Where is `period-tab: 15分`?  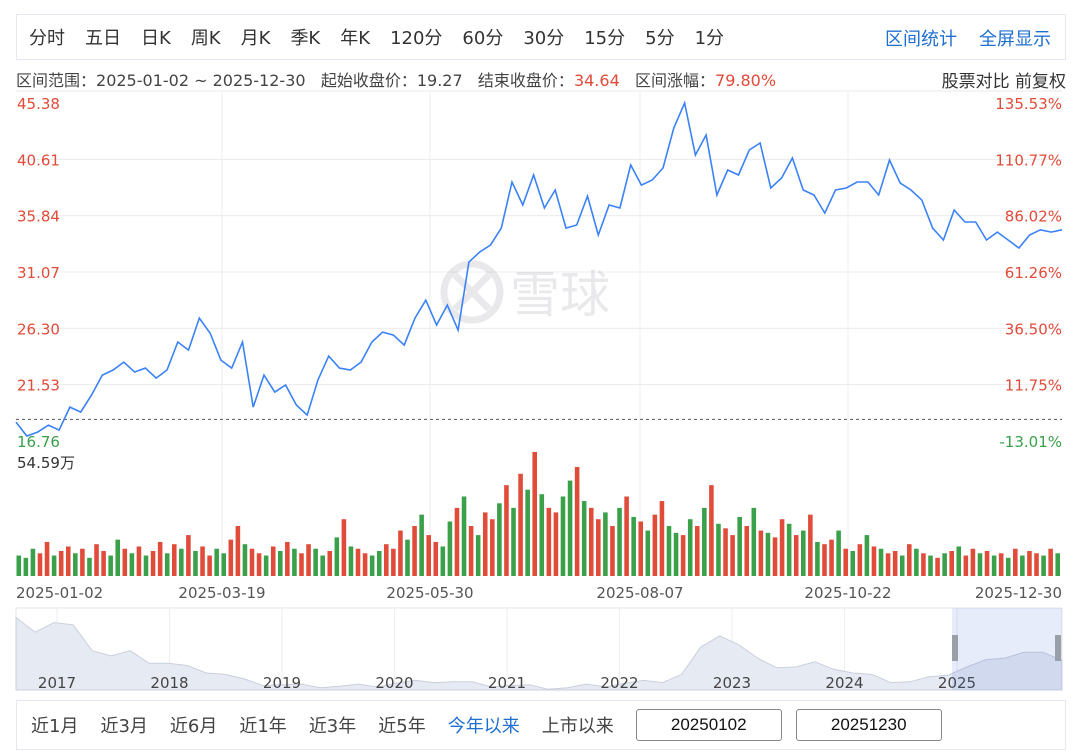 period-tab: 15分 is located at coordinates (605, 38).